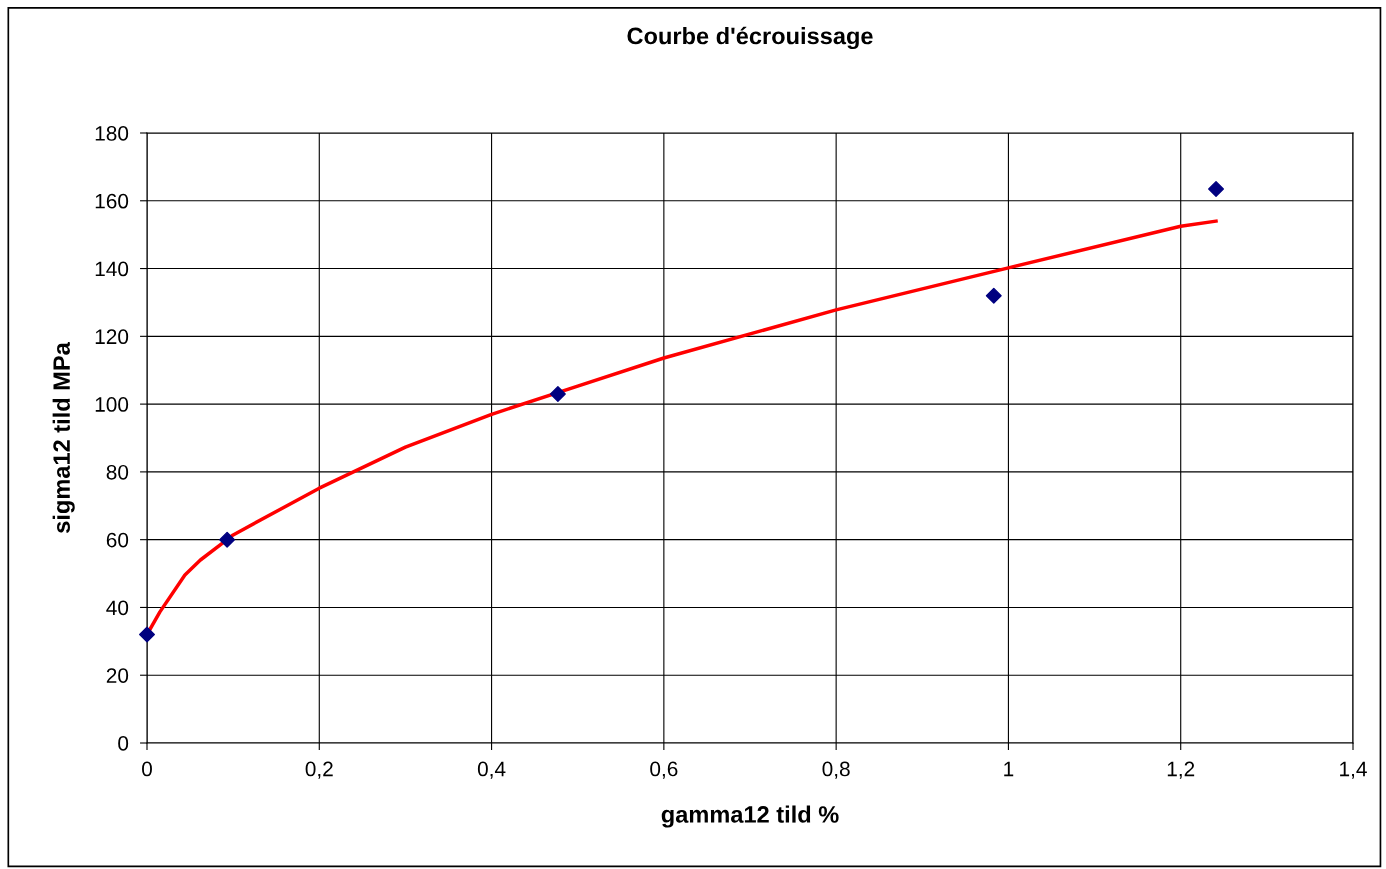 The image size is (1386, 869). I want to click on x-tick-label: 1, so click(1009, 769).